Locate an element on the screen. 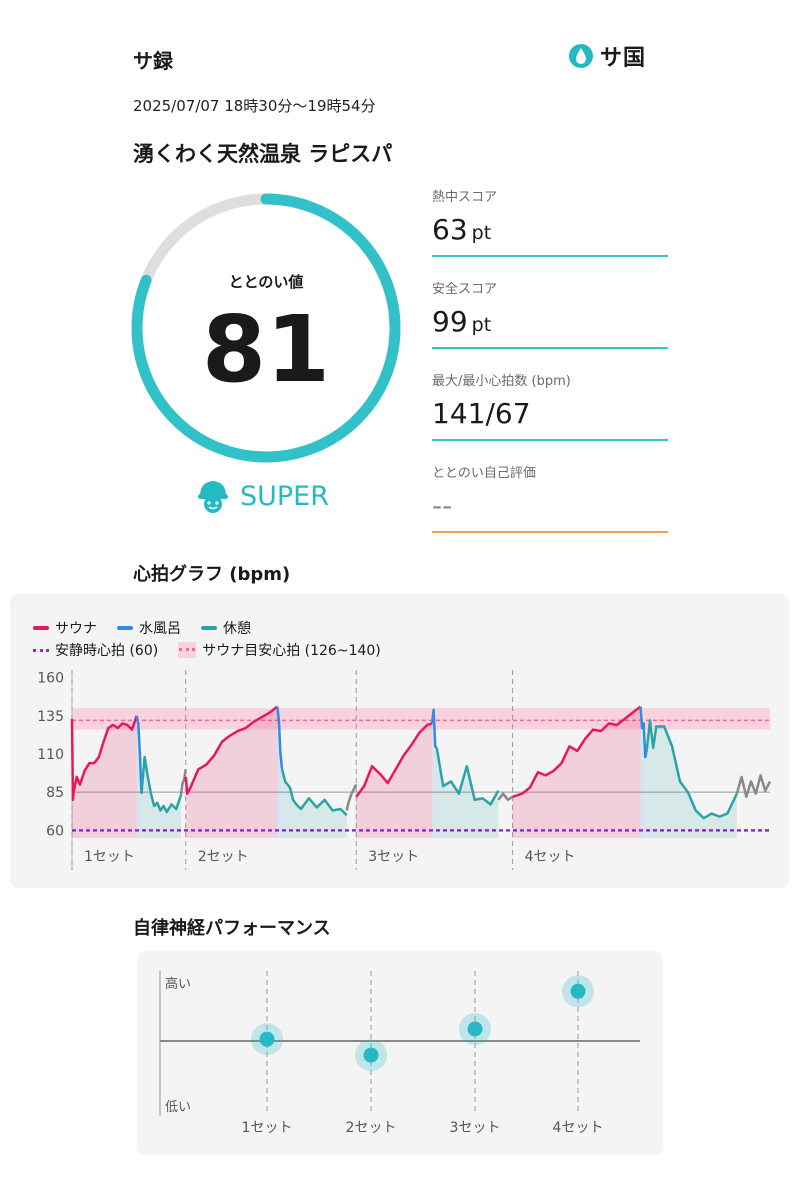 This screenshot has height=1198, width=800. sauna-hat-icon is located at coordinates (213, 497).